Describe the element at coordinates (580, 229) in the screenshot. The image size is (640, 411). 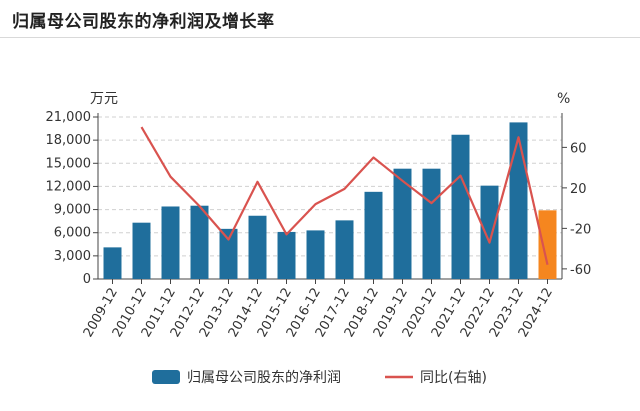
I see `right-axis-tick-label: -20` at that location.